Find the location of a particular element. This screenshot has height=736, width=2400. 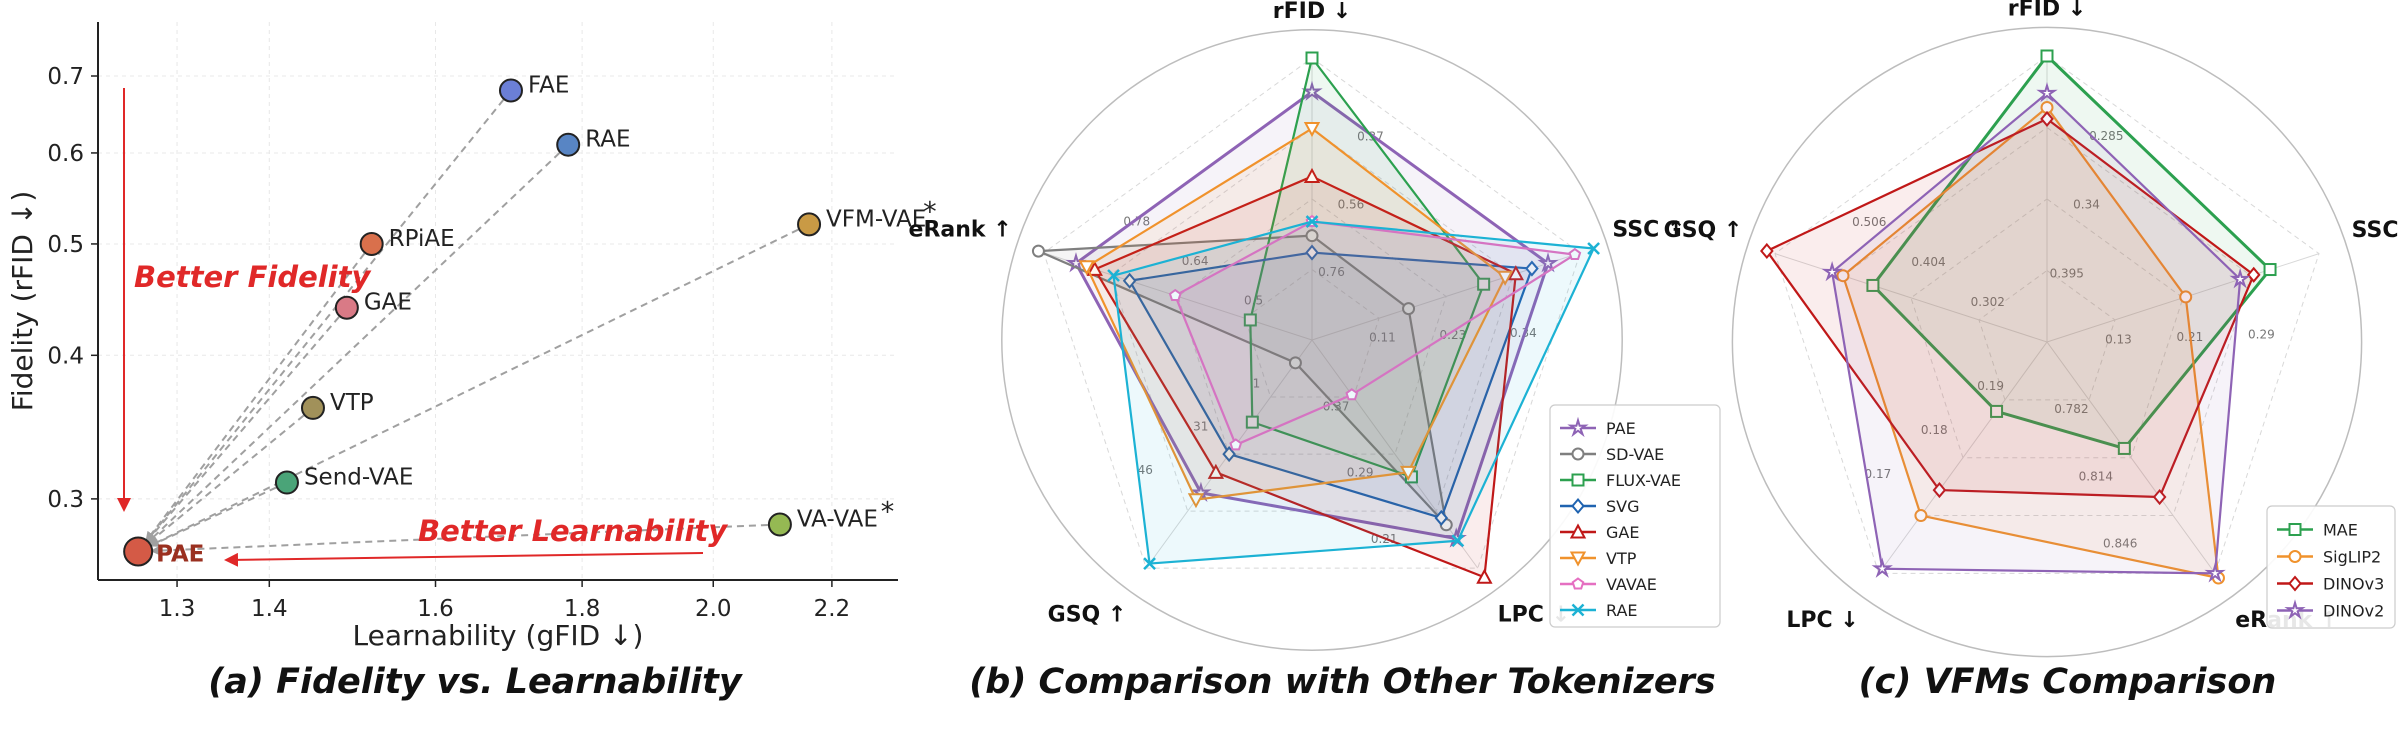

radar-ring-label: 0.285 is located at coordinates (2106, 136).